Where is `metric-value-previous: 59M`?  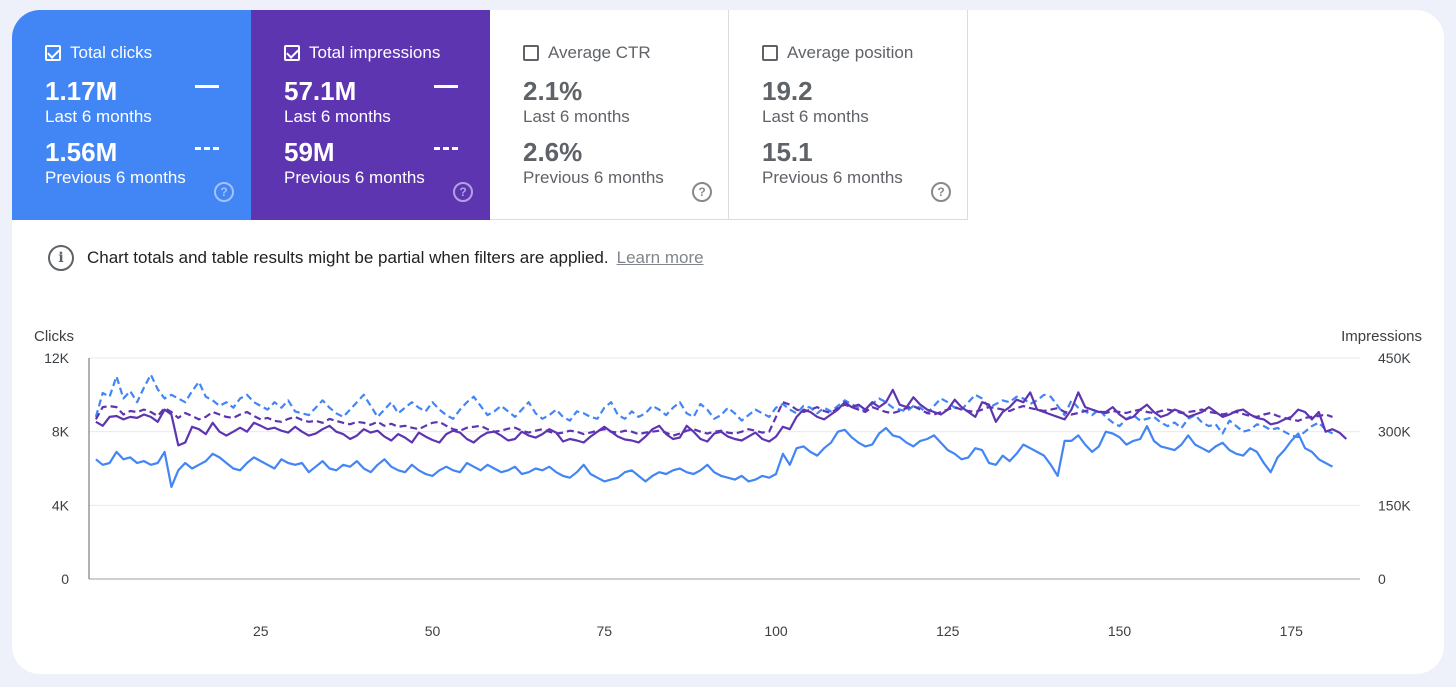
metric-value-previous: 59M is located at coordinates (309, 152).